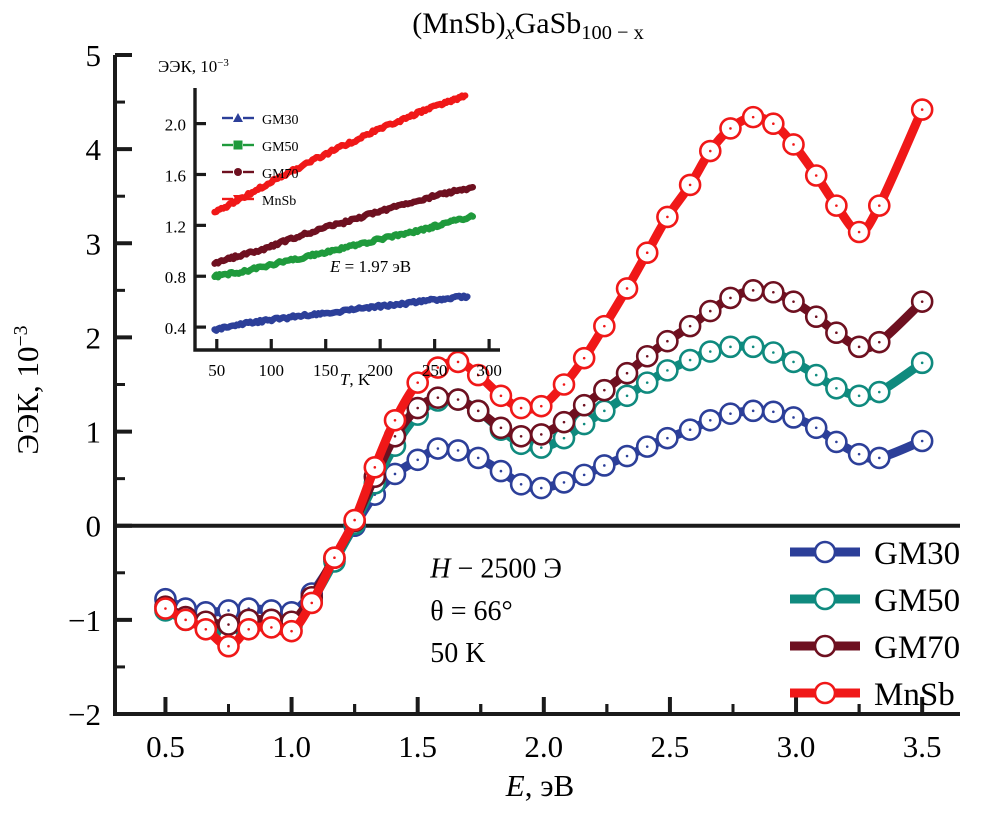  I want to click on legend-label: GM30, so click(917, 554).